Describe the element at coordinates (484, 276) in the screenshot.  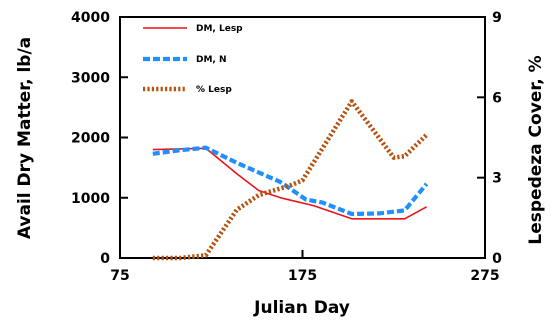
I see `x-tick-label: 275` at that location.